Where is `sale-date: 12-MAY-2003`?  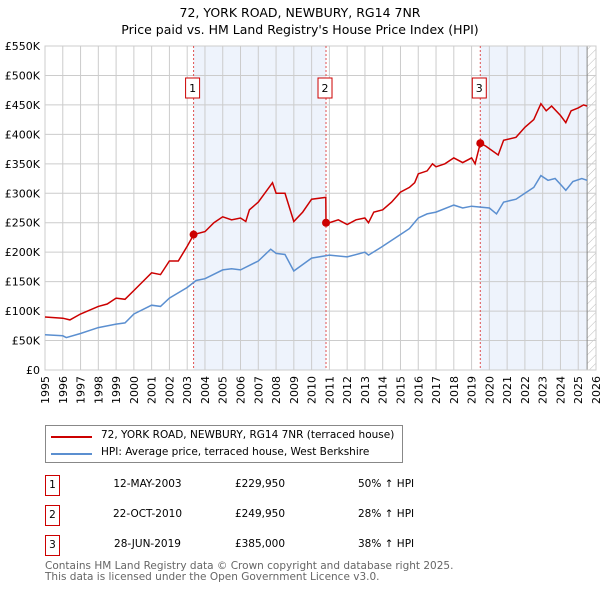
sale-date: 12-MAY-2003 is located at coordinates (147, 484).